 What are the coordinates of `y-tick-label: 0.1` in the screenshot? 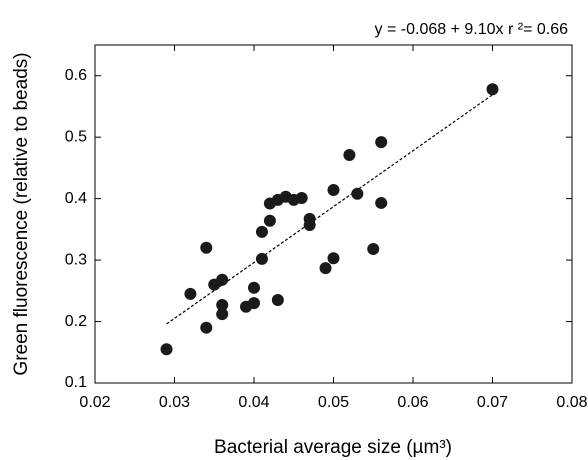 It's located at (76, 382).